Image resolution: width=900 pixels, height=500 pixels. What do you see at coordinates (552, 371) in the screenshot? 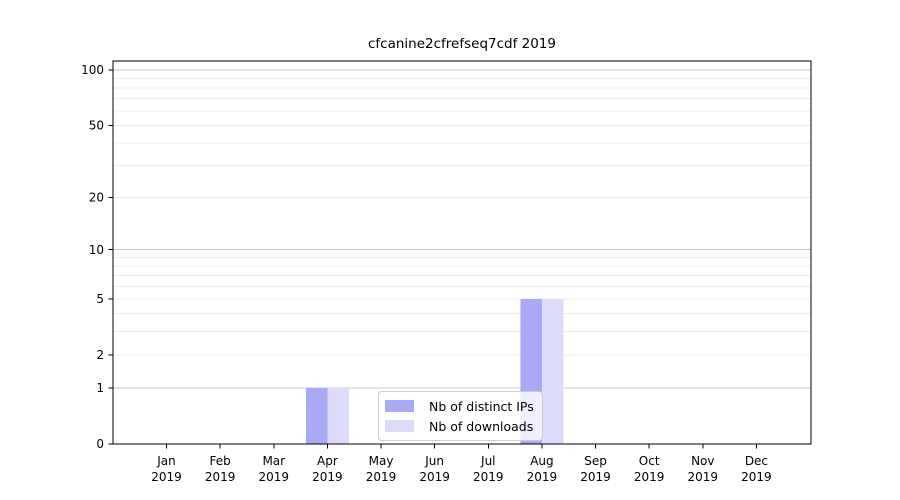
I see `bar-downloads-aug` at bounding box center [552, 371].